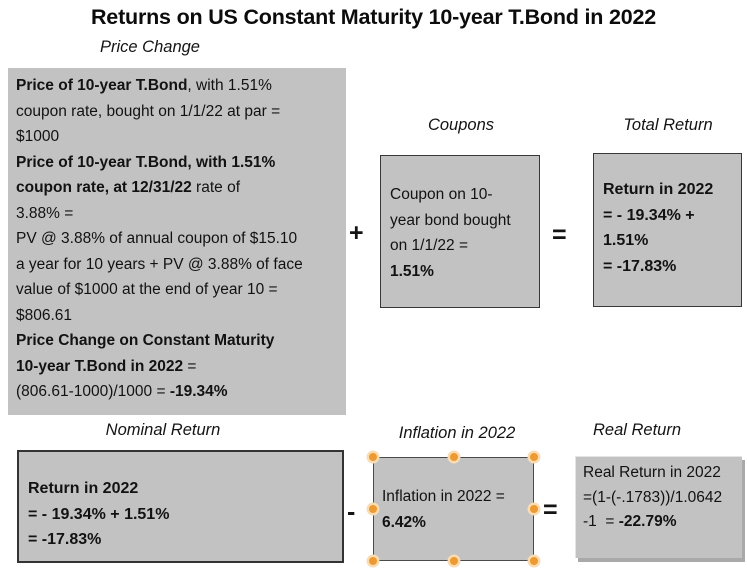 This screenshot has height=573, width=747. What do you see at coordinates (453, 509) in the screenshot?
I see `inflation-box: Inflation in 2022 = 6.42%` at bounding box center [453, 509].